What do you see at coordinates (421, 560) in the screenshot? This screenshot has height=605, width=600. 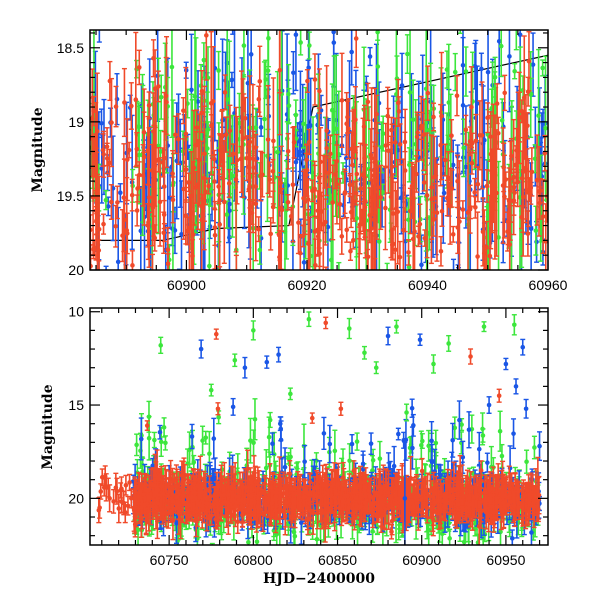 I see `bottom-x-tick-label: 60900` at bounding box center [421, 560].